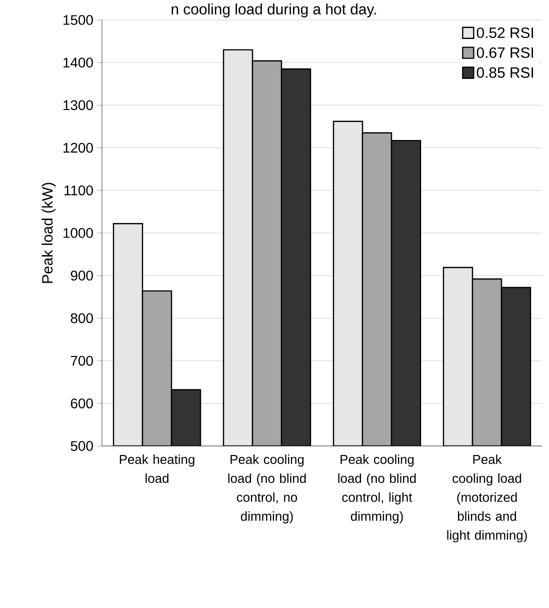  Describe the element at coordinates (78, 105) in the screenshot. I see `y-tick-label: 1300` at that location.